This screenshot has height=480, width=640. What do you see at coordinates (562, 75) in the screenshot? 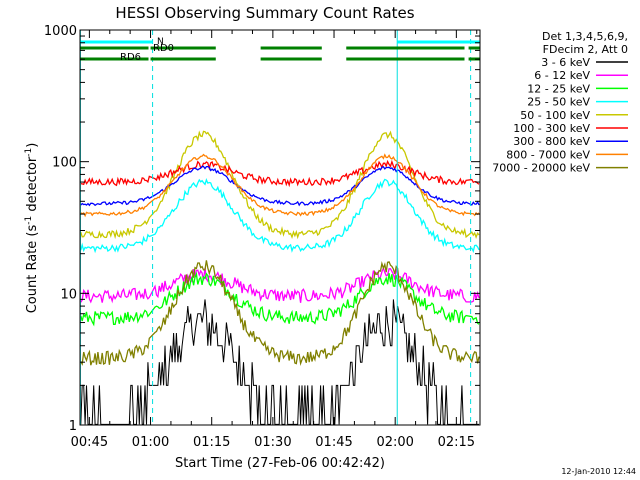
I see `legend-label: 6 - 12 keV` at bounding box center [562, 75].